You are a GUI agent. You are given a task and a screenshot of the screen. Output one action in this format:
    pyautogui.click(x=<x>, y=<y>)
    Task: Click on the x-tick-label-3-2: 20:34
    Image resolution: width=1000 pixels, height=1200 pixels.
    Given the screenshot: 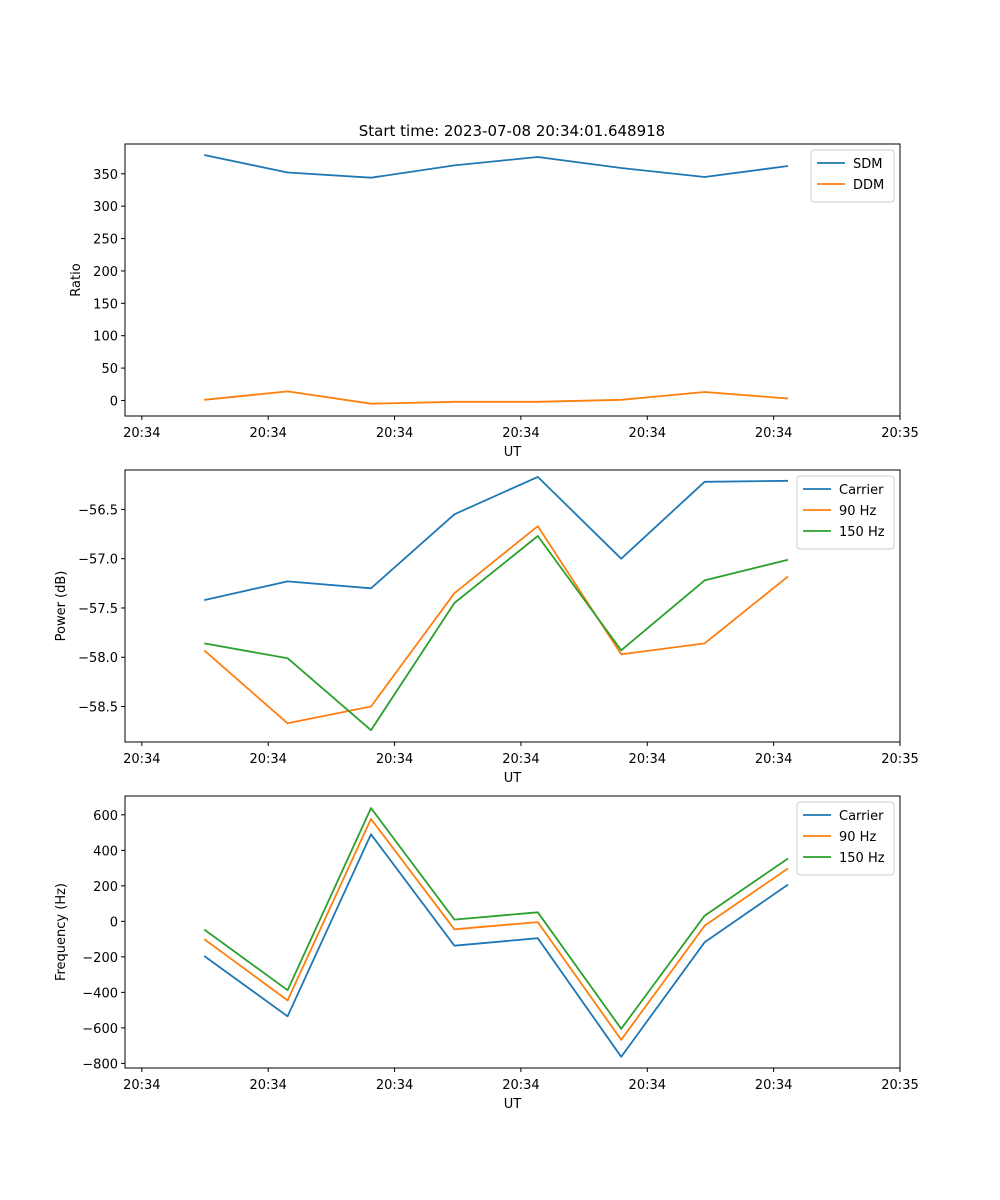 What is the action you would take?
    pyautogui.click(x=394, y=1085)
    